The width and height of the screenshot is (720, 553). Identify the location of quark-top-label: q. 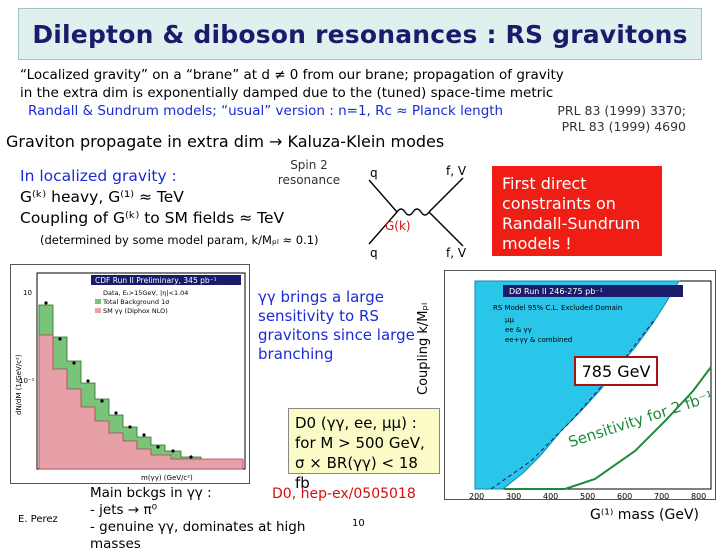
(374, 173).